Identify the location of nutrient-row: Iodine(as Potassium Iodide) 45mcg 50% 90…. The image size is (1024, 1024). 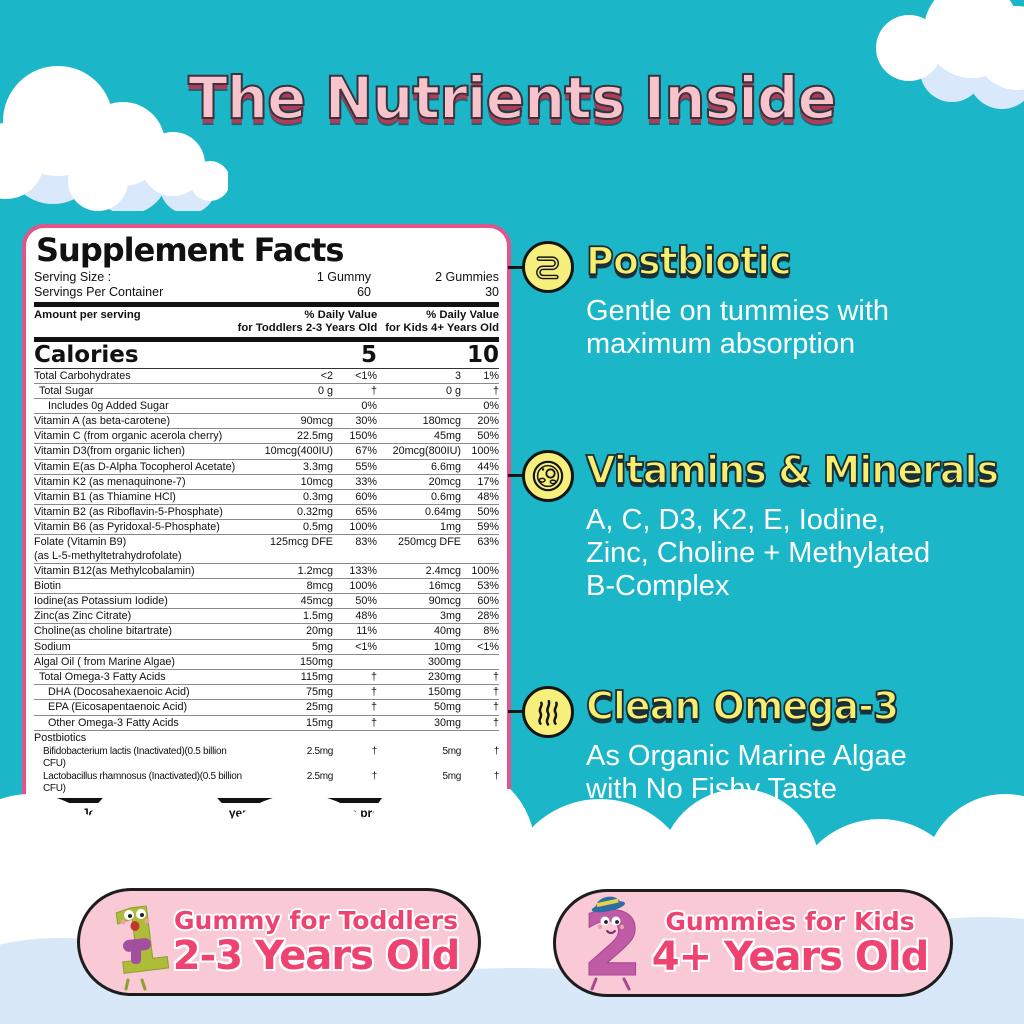
(266, 602).